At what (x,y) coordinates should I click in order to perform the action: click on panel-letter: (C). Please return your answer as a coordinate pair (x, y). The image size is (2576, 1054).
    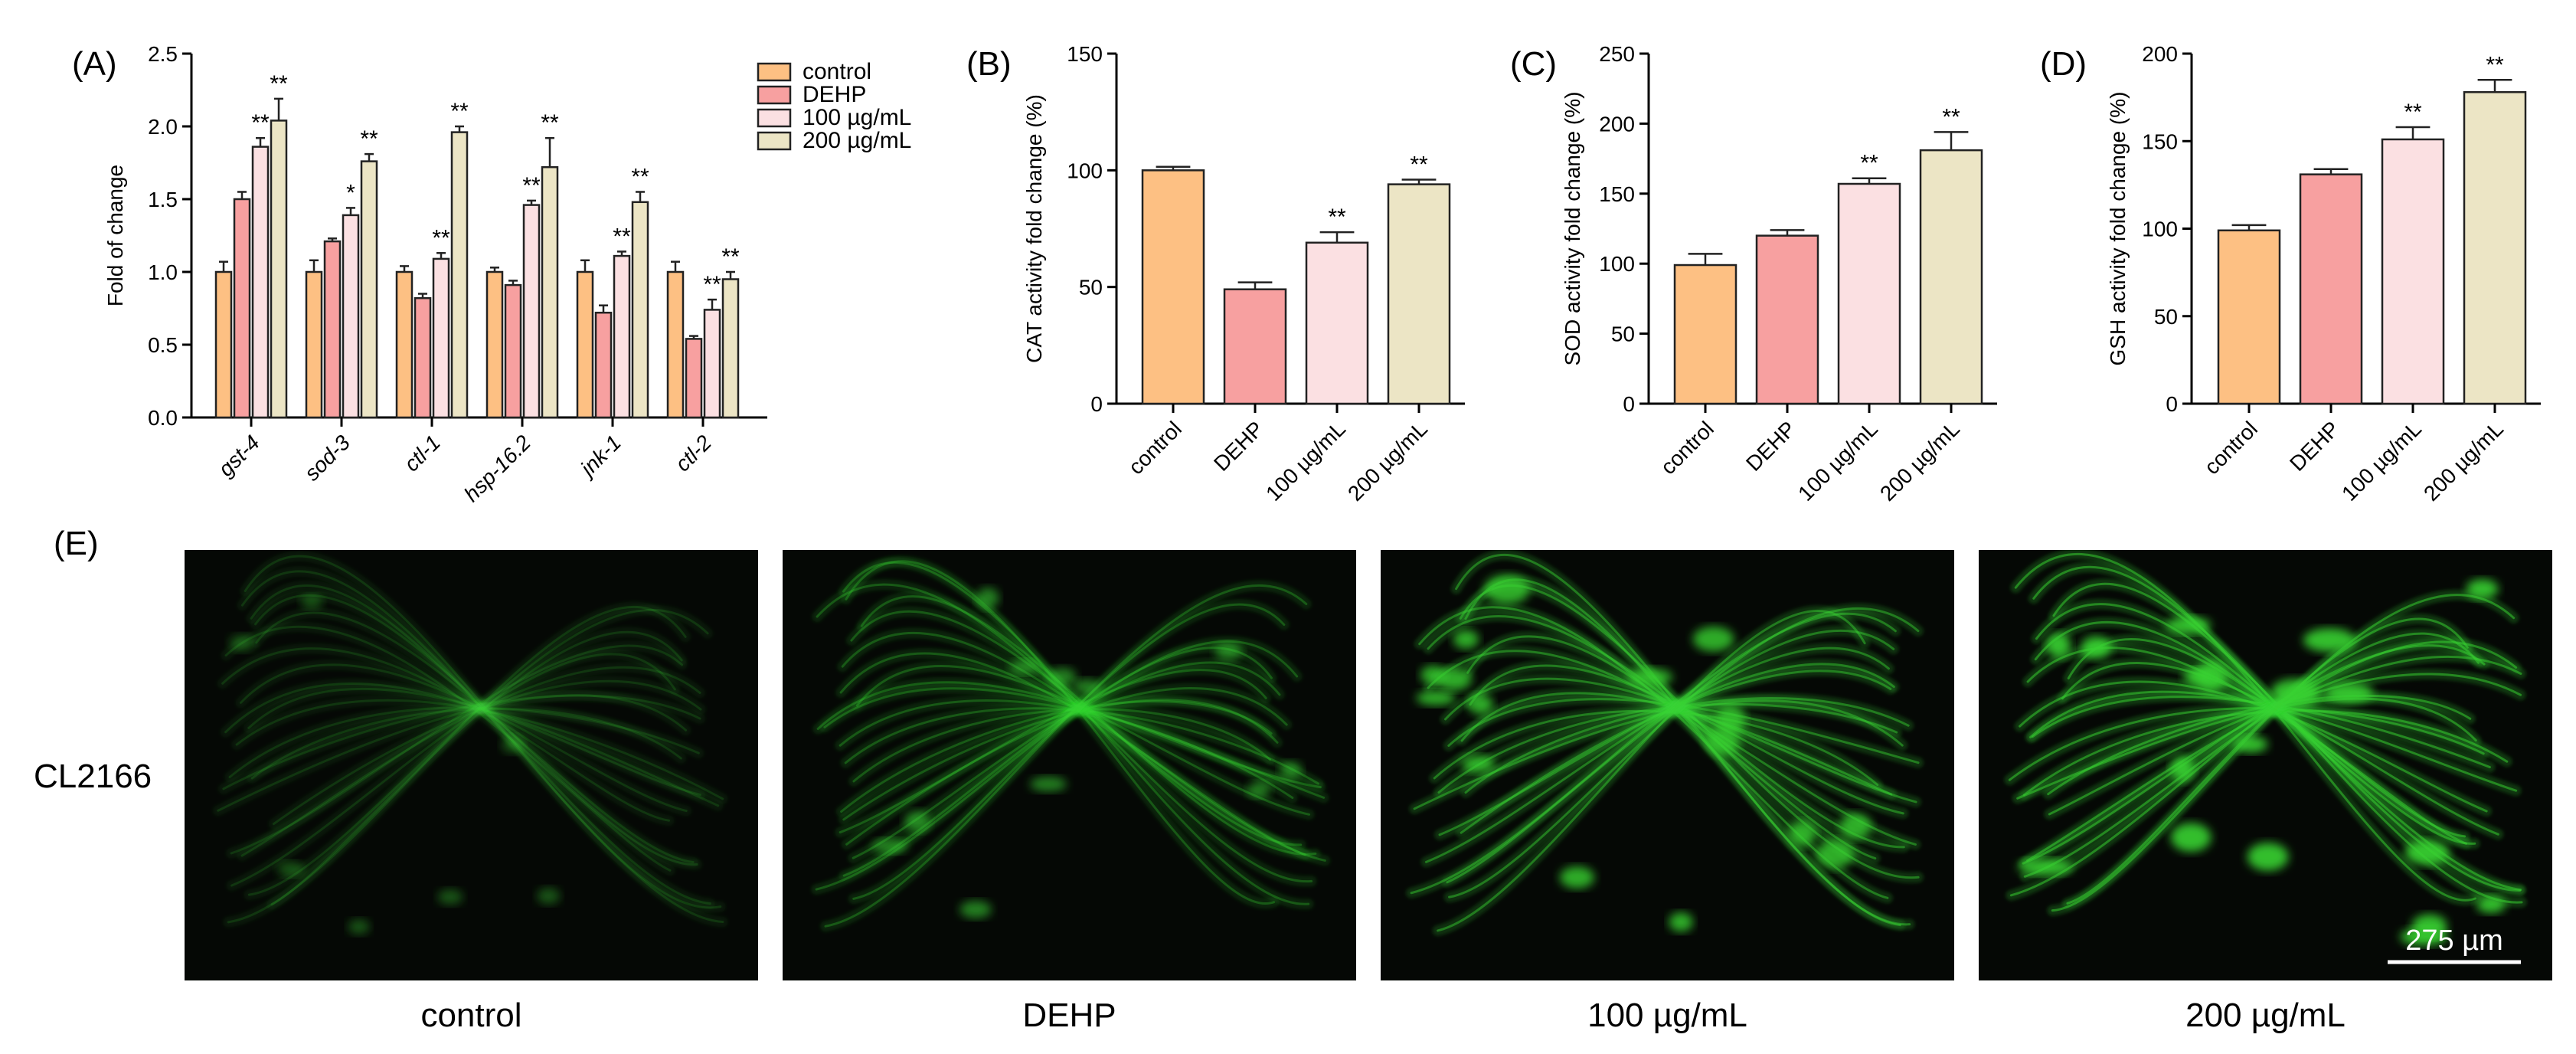
    Looking at the image, I should click on (1533, 64).